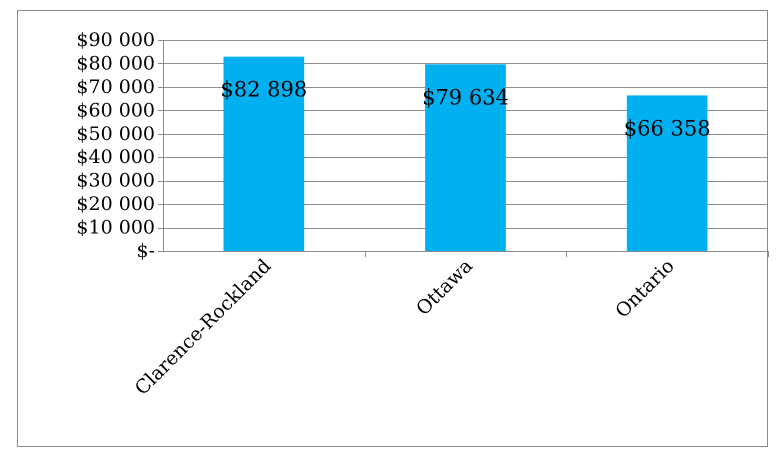  I want to click on y-tick-label: $80 000, so click(115, 63).